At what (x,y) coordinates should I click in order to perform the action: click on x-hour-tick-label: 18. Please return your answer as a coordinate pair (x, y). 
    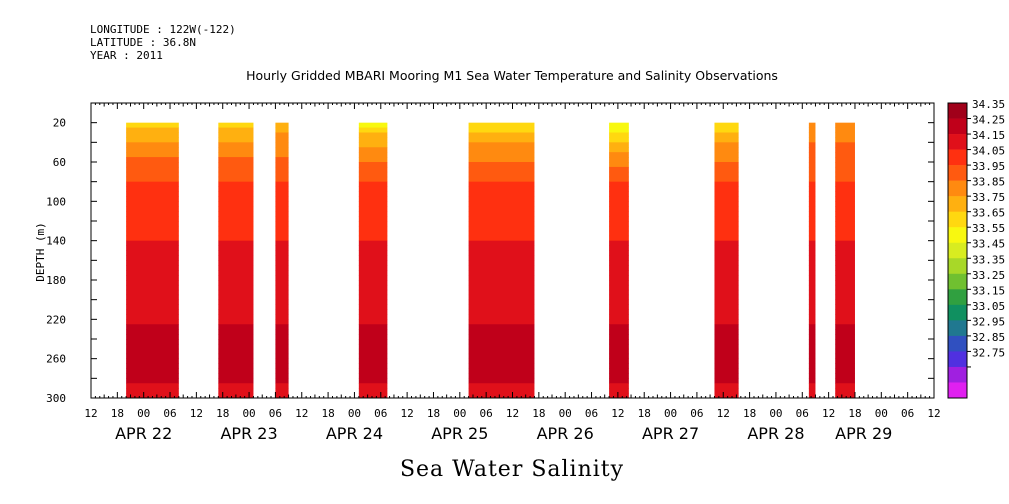
    Looking at the image, I should click on (117, 413).